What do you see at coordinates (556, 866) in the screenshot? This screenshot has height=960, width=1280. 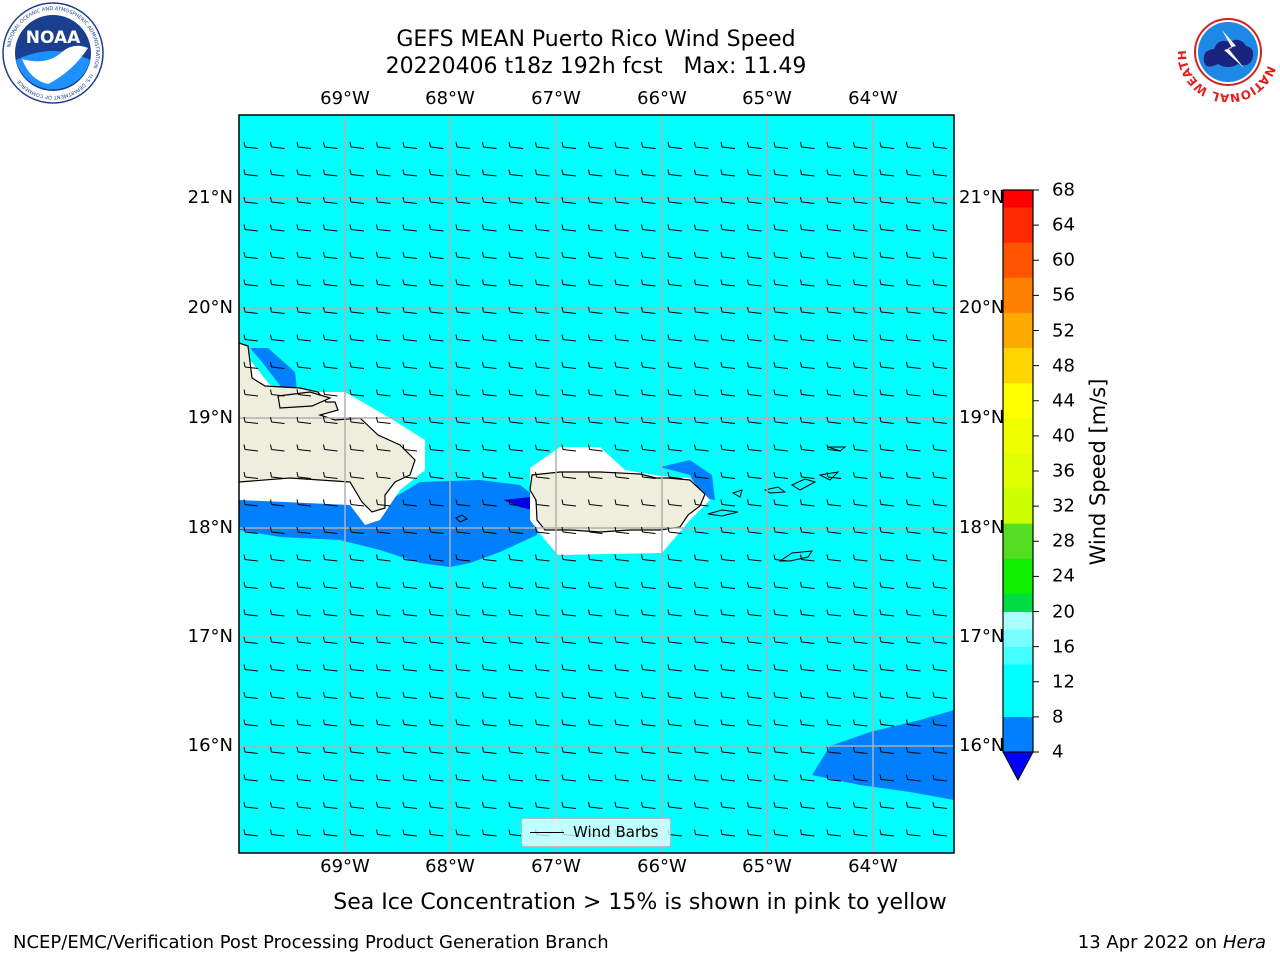 I see `longitude-label-bottom: 67°W` at bounding box center [556, 866].